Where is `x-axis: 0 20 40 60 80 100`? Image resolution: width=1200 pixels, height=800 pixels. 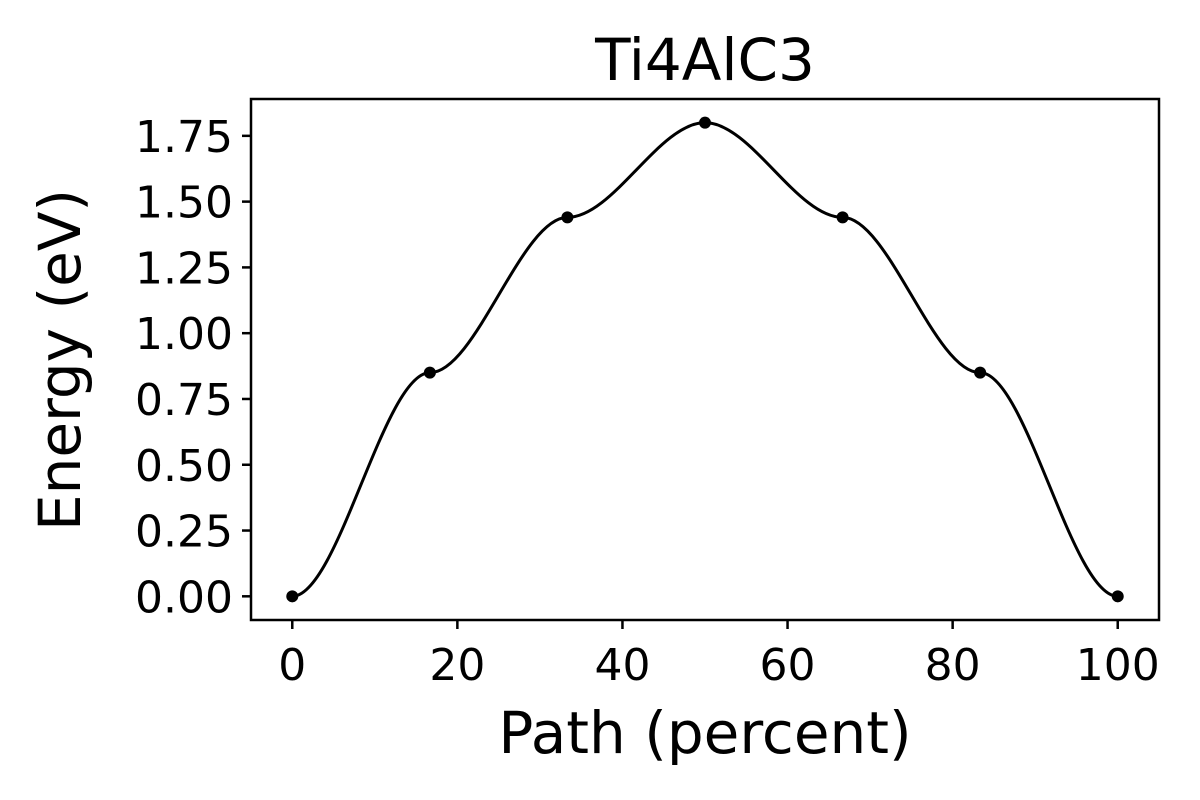 x-axis: 0 20 40 60 80 100 is located at coordinates (719, 655).